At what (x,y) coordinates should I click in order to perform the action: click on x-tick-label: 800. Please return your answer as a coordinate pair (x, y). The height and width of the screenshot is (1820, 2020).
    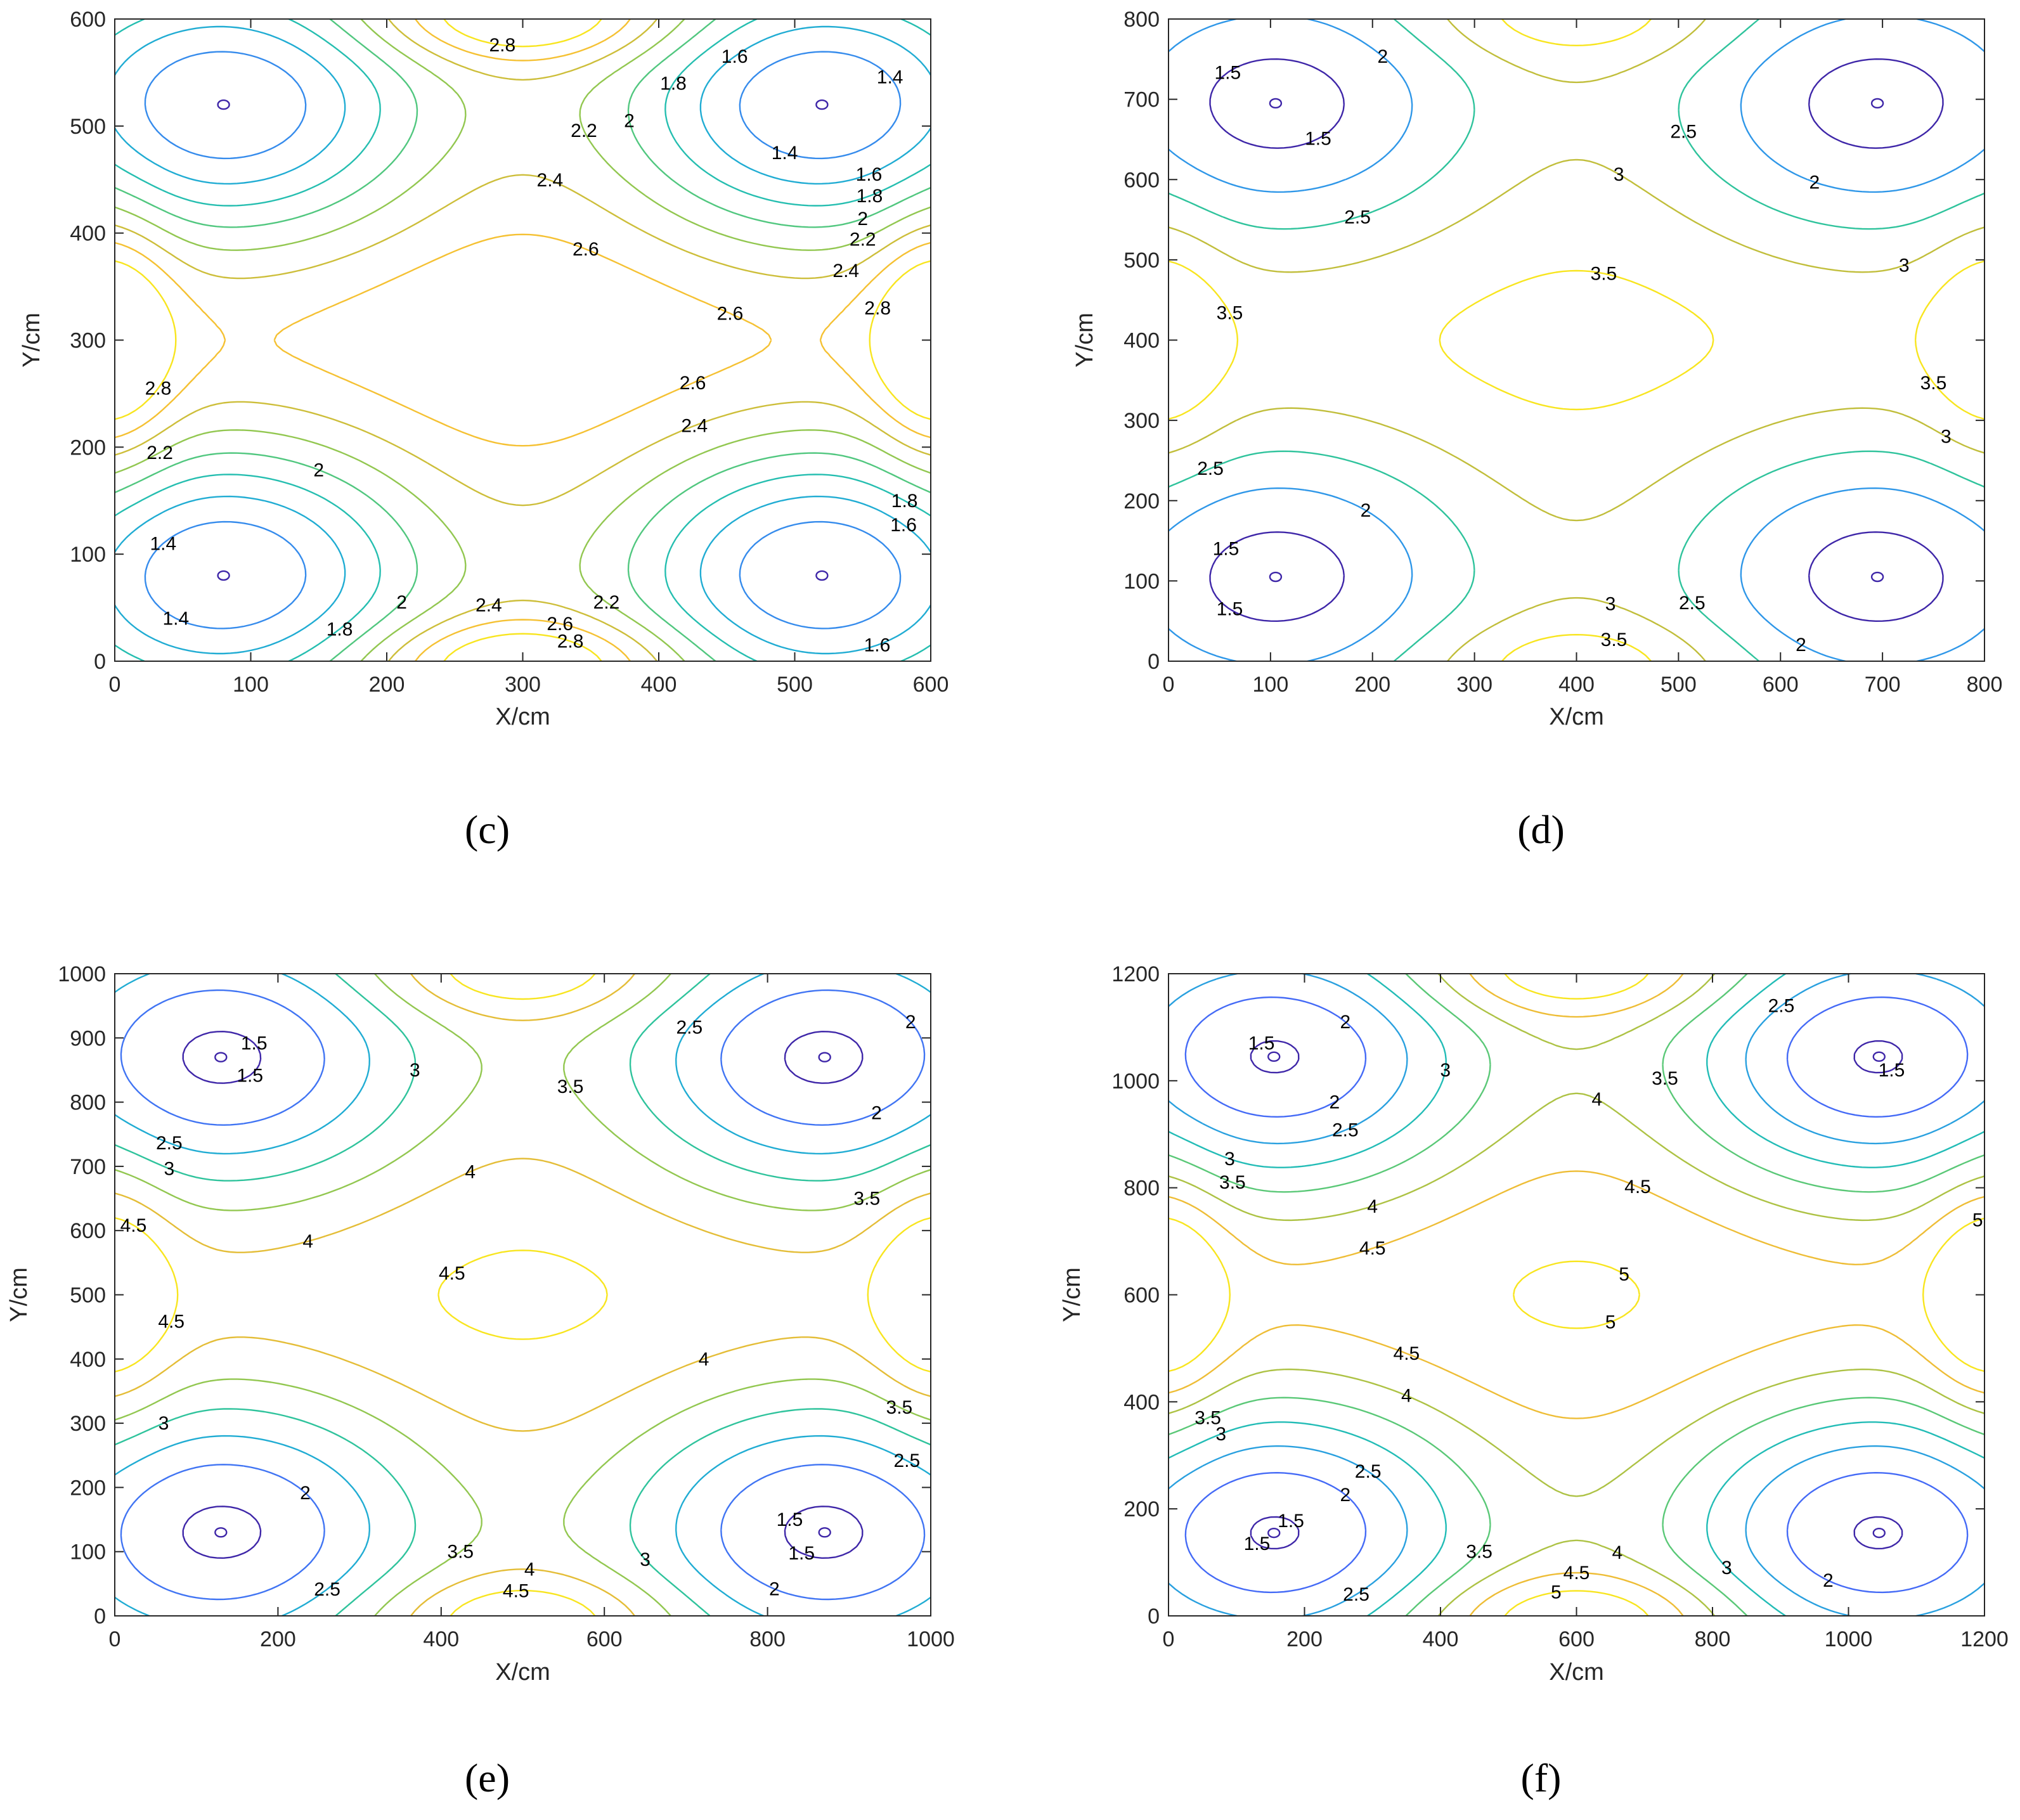
    Looking at the image, I should click on (767, 1639).